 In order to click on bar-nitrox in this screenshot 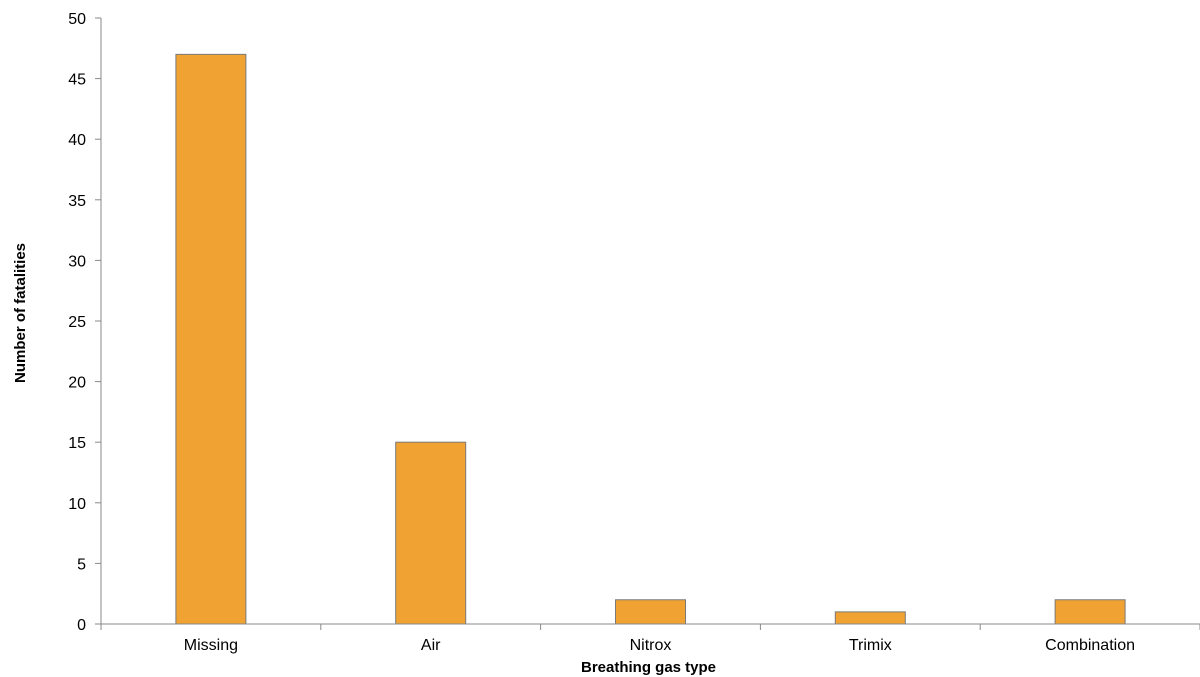, I will do `click(650, 612)`.